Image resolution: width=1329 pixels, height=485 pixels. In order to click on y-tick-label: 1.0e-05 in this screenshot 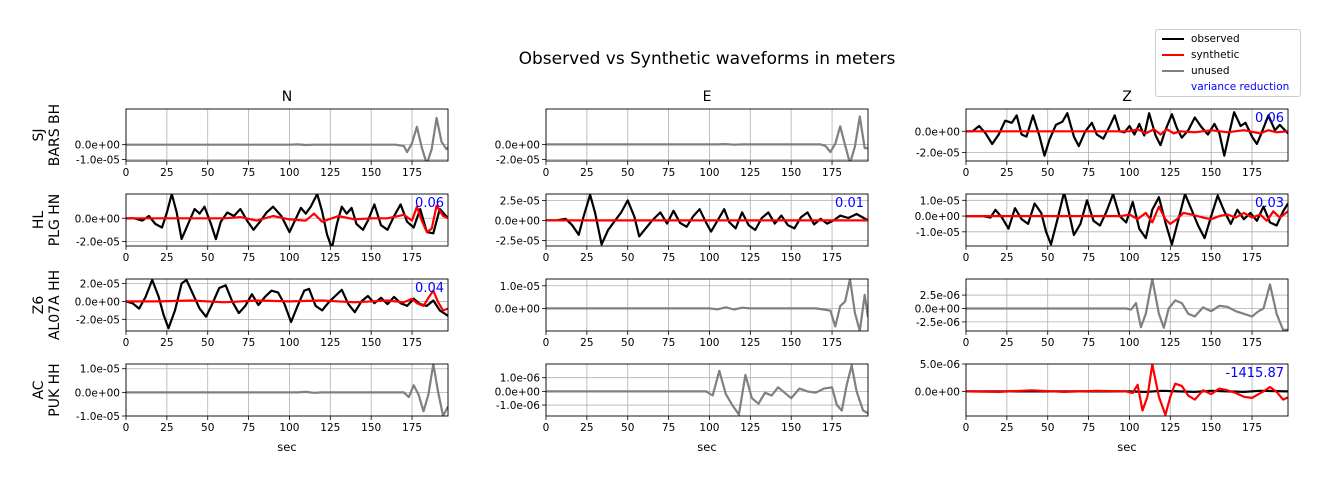, I will do `click(520, 287)`.